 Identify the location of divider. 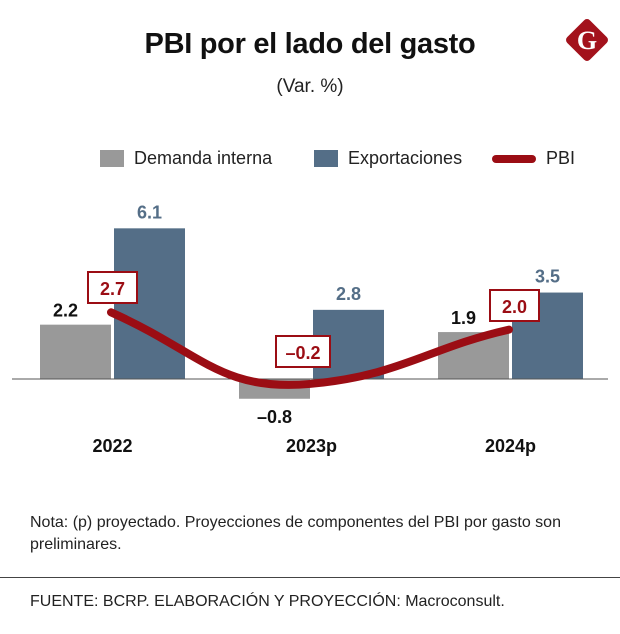
(310, 577).